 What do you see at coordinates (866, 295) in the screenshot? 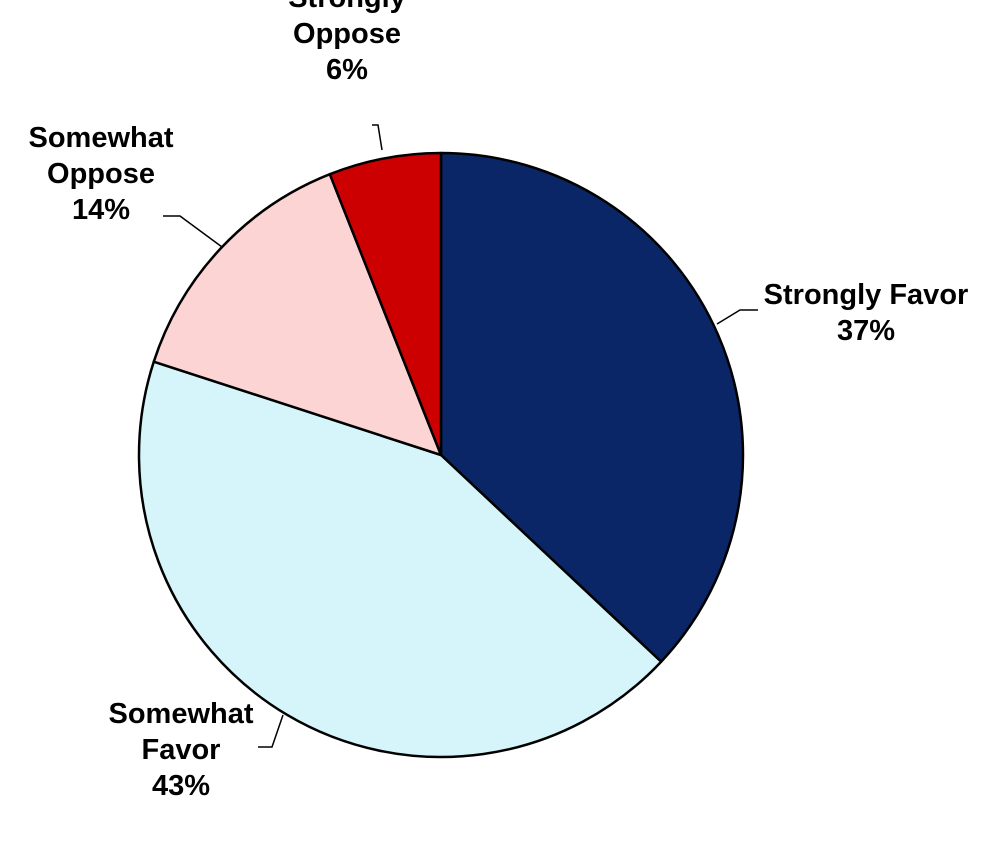
I see `slice-category-label: Strongly Favor` at bounding box center [866, 295].